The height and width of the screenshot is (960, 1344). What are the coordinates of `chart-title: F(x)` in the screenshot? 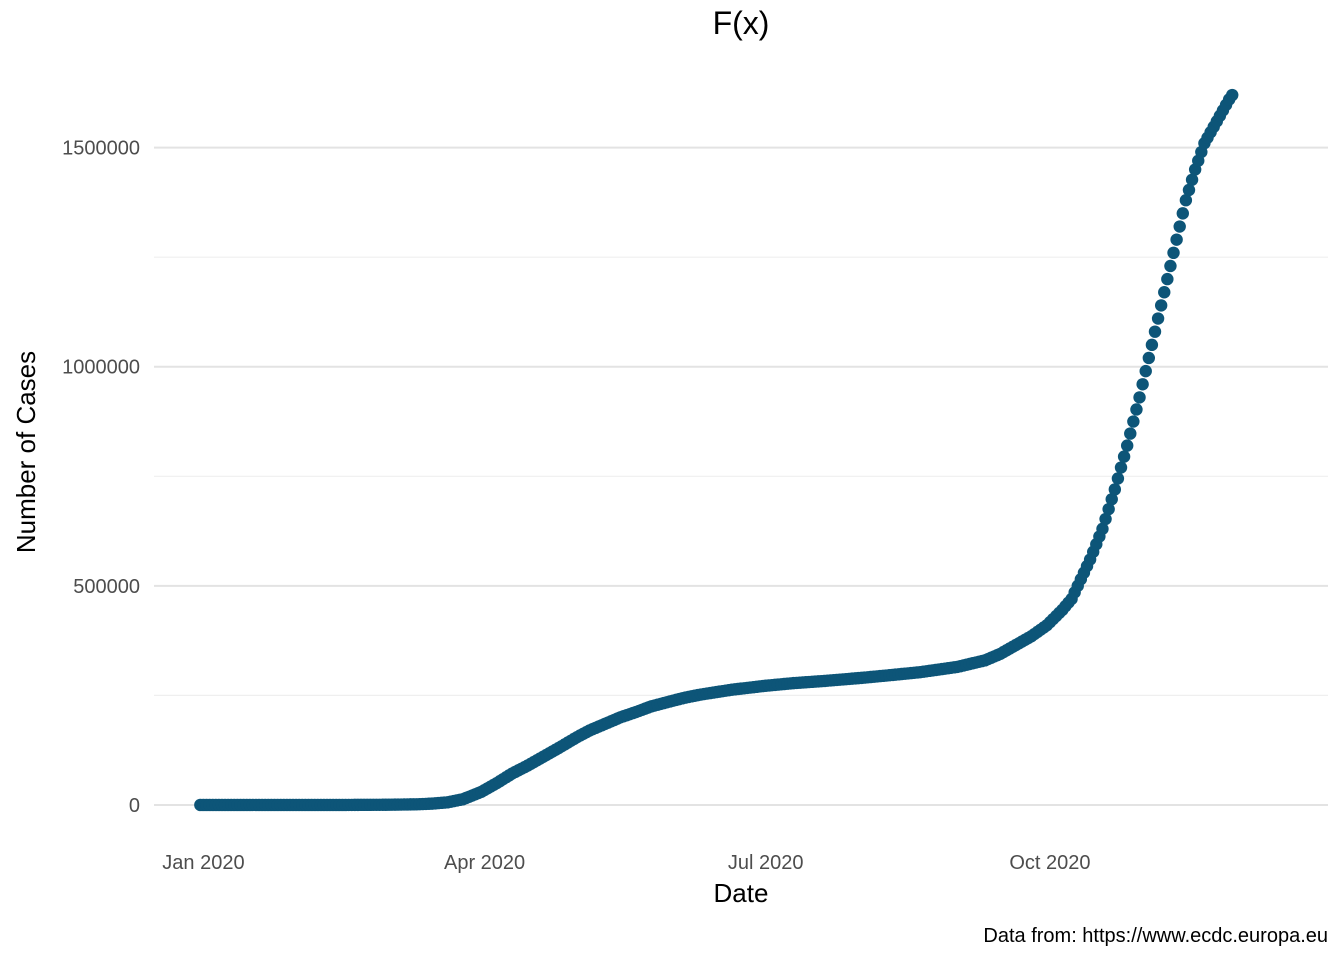 It's located at (741, 23).